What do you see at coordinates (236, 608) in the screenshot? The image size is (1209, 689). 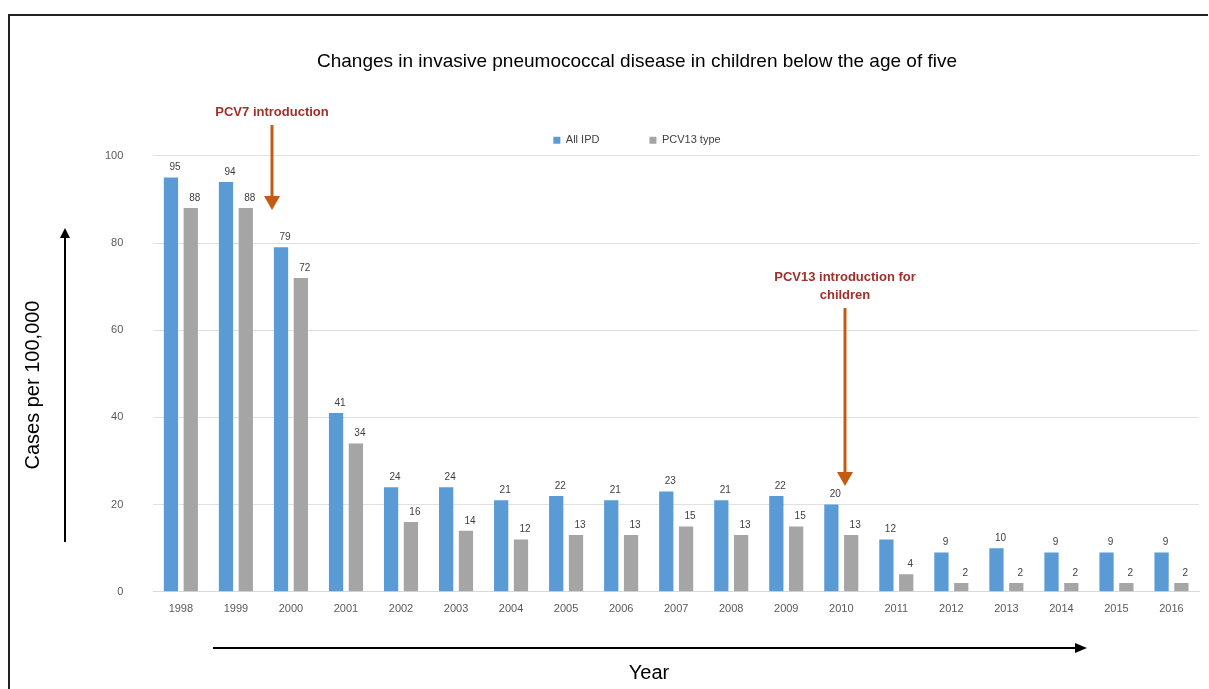 I see `x-tick-label: 1999` at bounding box center [236, 608].